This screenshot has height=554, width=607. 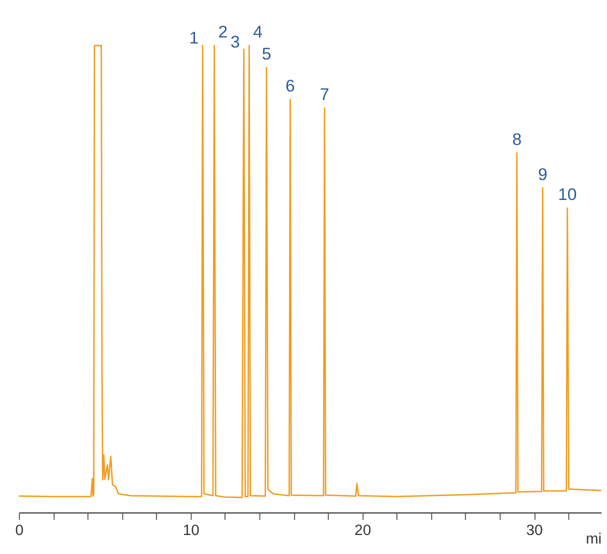 What do you see at coordinates (517, 139) in the screenshot?
I see `annotation: 8` at bounding box center [517, 139].